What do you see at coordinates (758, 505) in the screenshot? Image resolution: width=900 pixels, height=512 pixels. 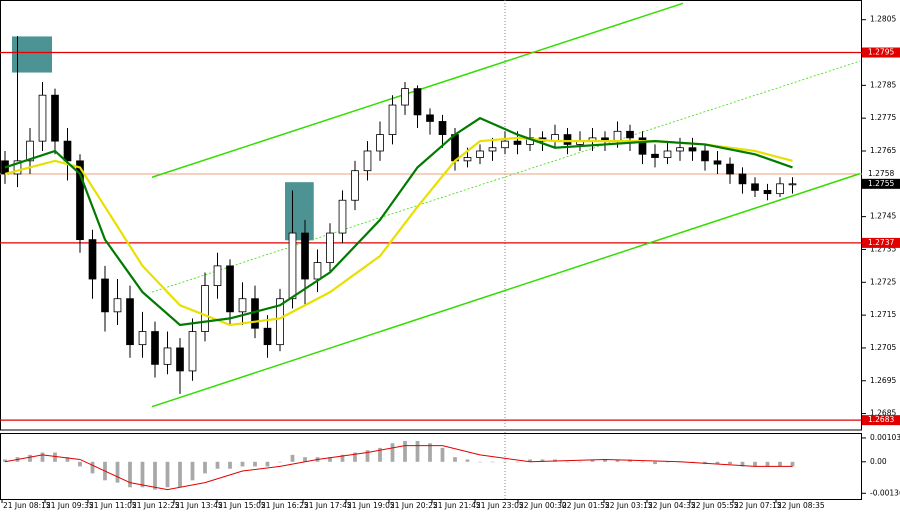 I see `x-tick-label: 22 Jun 07:15` at bounding box center [758, 505].